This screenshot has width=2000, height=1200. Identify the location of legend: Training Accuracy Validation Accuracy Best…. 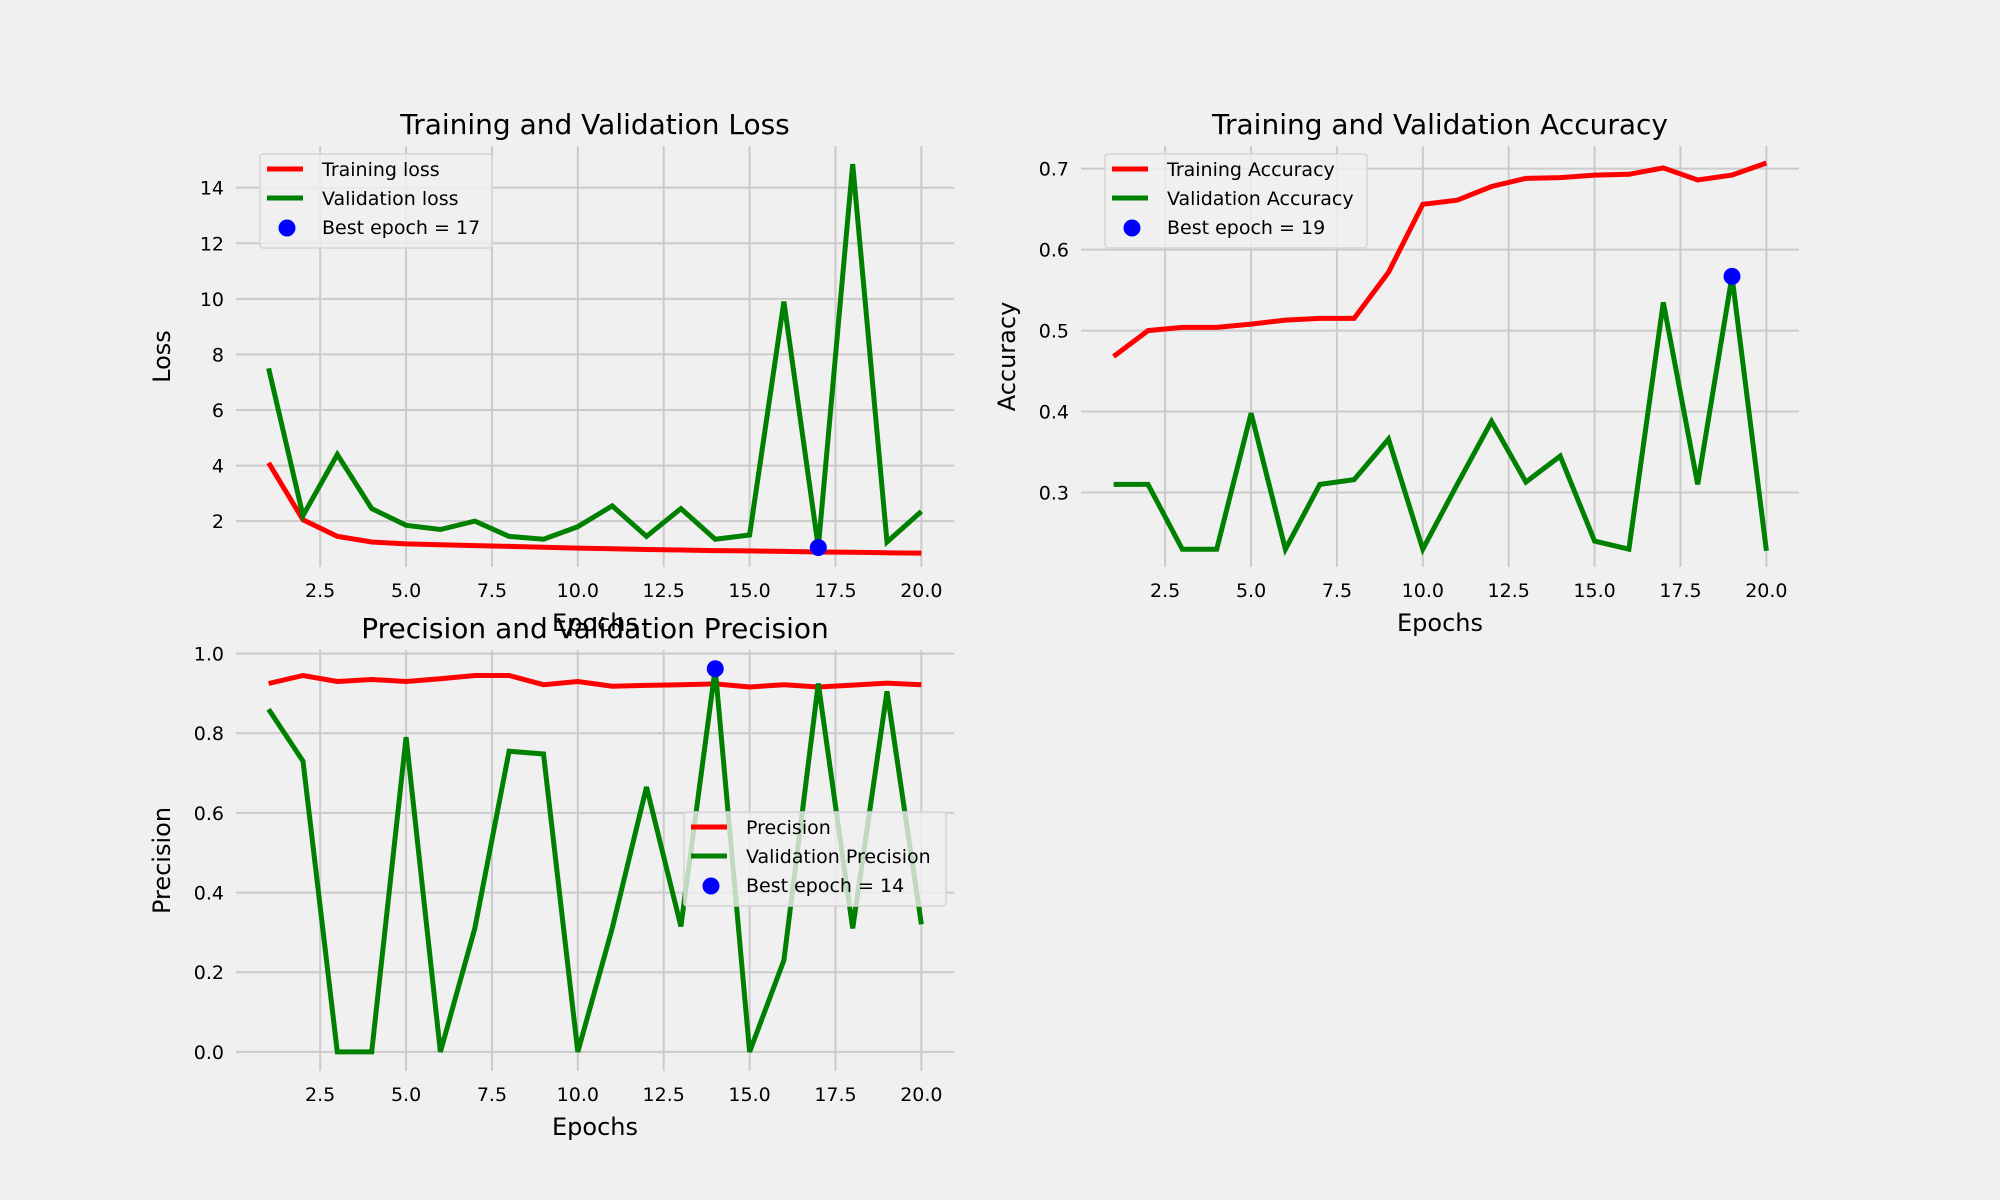
(1236, 201).